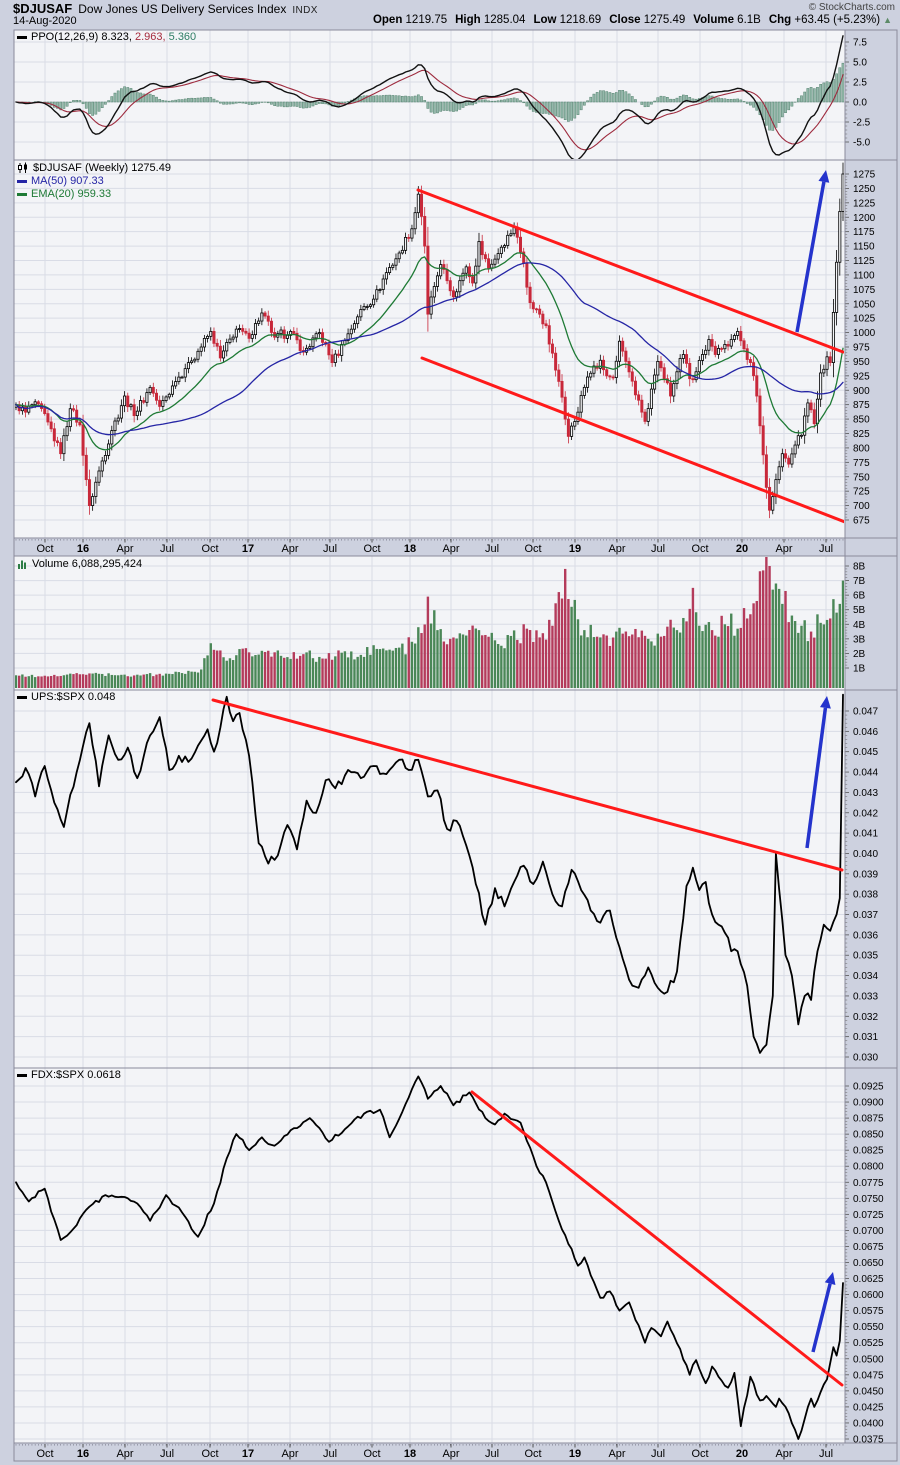 The image size is (900, 1465). Describe the element at coordinates (865, 752) in the screenshot. I see `y-tick-label: 0.045` at that location.